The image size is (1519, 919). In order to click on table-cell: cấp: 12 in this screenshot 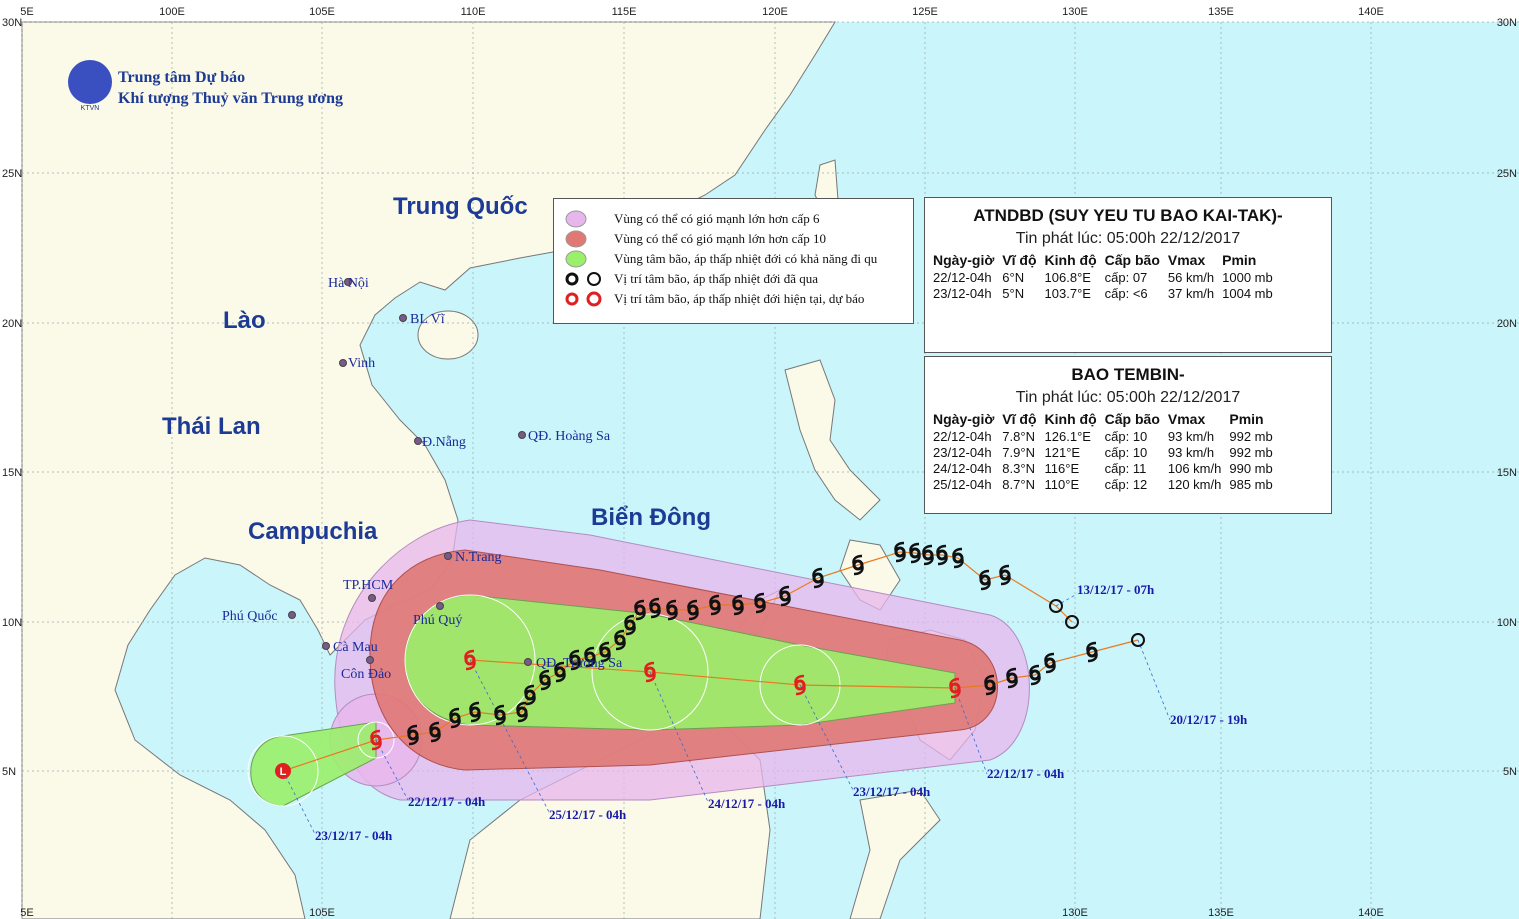, I will do `click(1126, 484)`.